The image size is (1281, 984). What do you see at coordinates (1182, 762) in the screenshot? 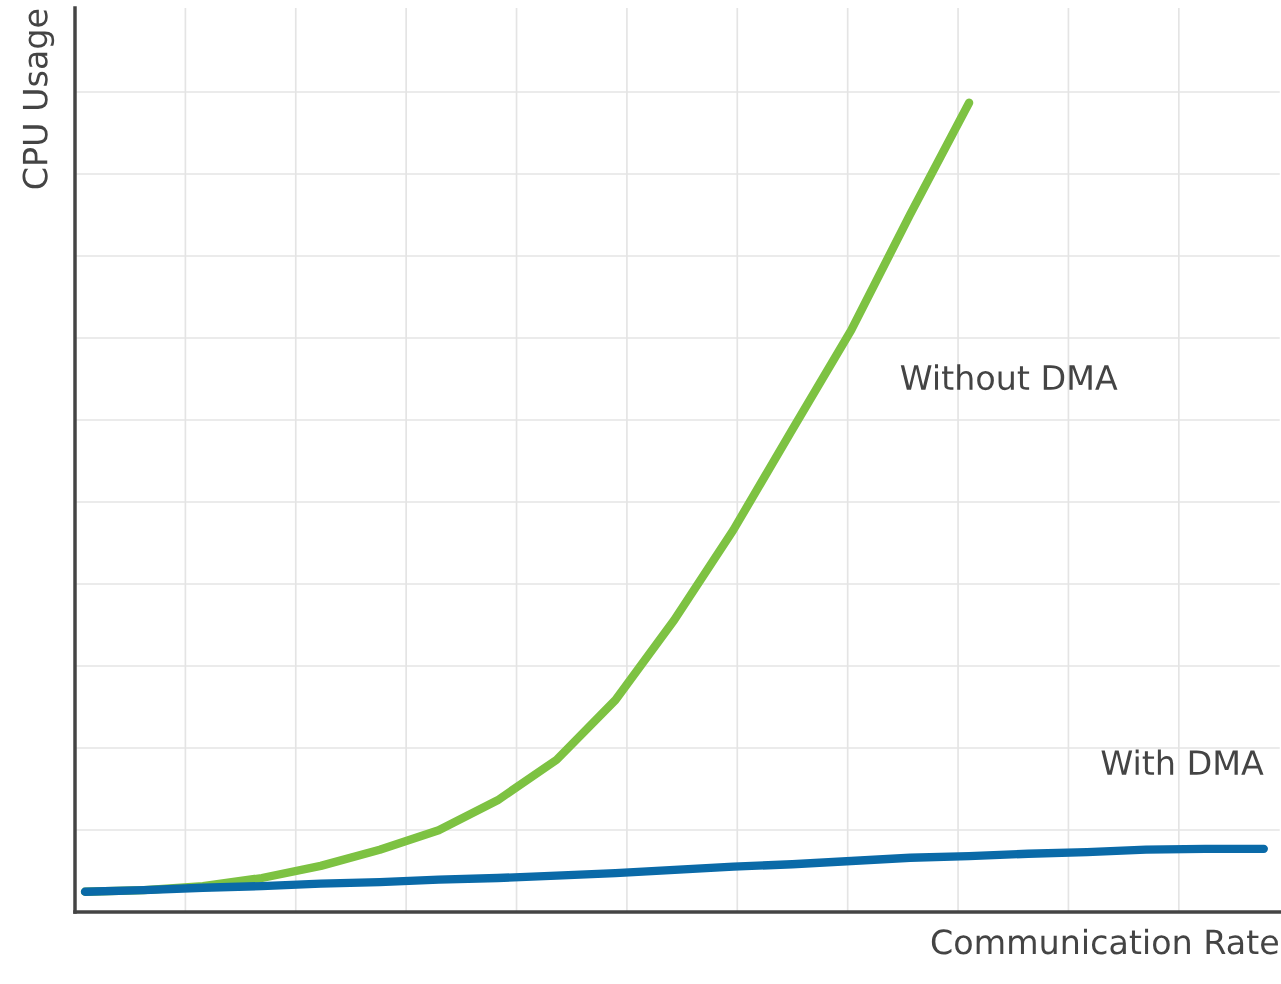
I see `text: With DMA` at bounding box center [1182, 762].